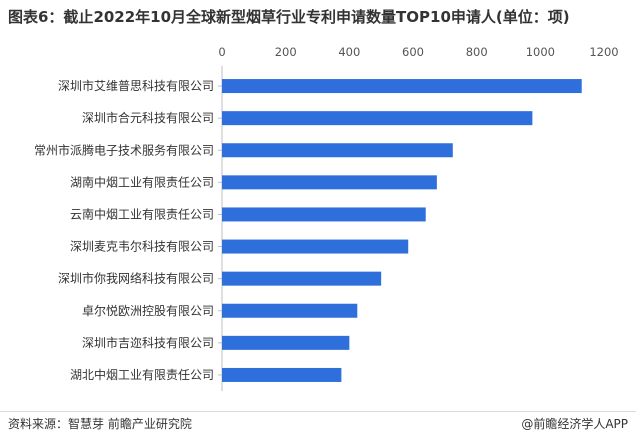 The width and height of the screenshot is (636, 441). Describe the element at coordinates (574, 424) in the screenshot. I see `credit-note: @前瞻经济学人APP` at that location.